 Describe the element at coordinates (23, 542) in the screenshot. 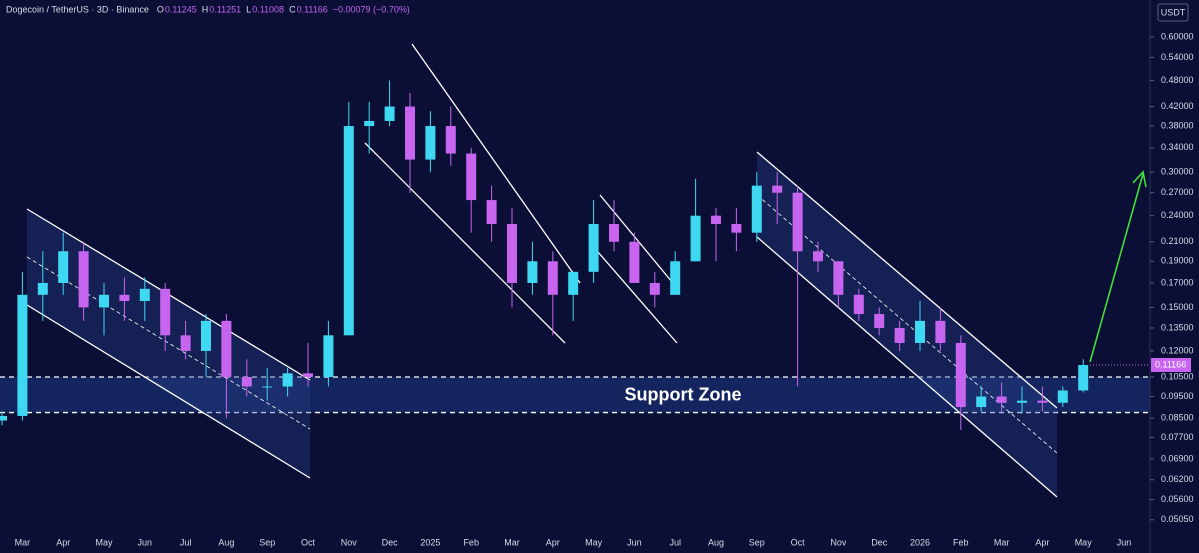

I see `x-tick-label: Mar` at that location.